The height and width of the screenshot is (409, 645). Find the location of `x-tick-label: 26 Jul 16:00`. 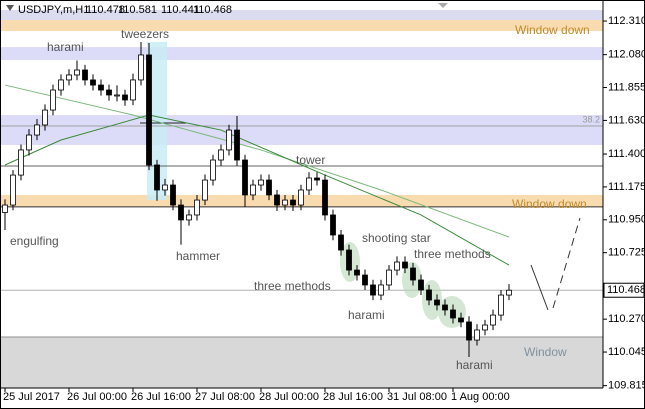

x-tick-label: 26 Jul 16:00 is located at coordinates (161, 397).